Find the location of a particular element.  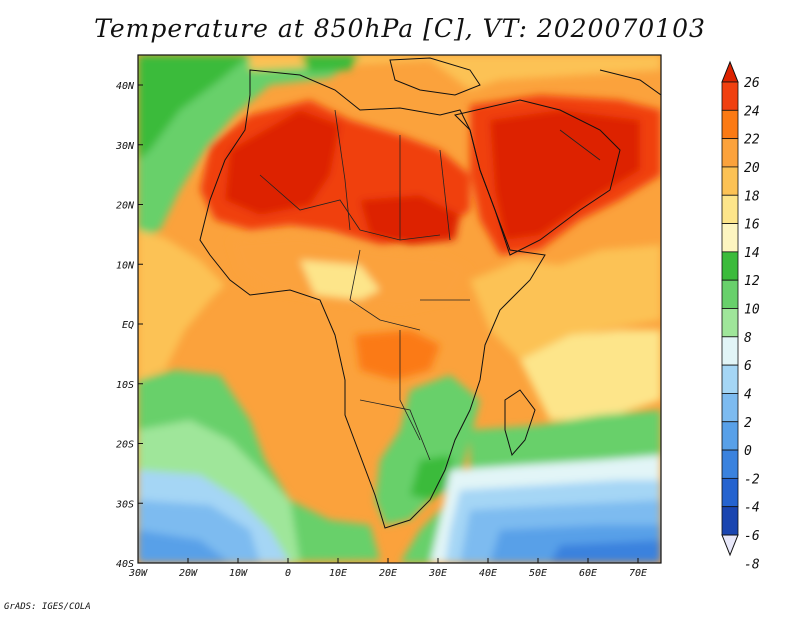

colorbar-top-arrow is located at coordinates (730, 71).